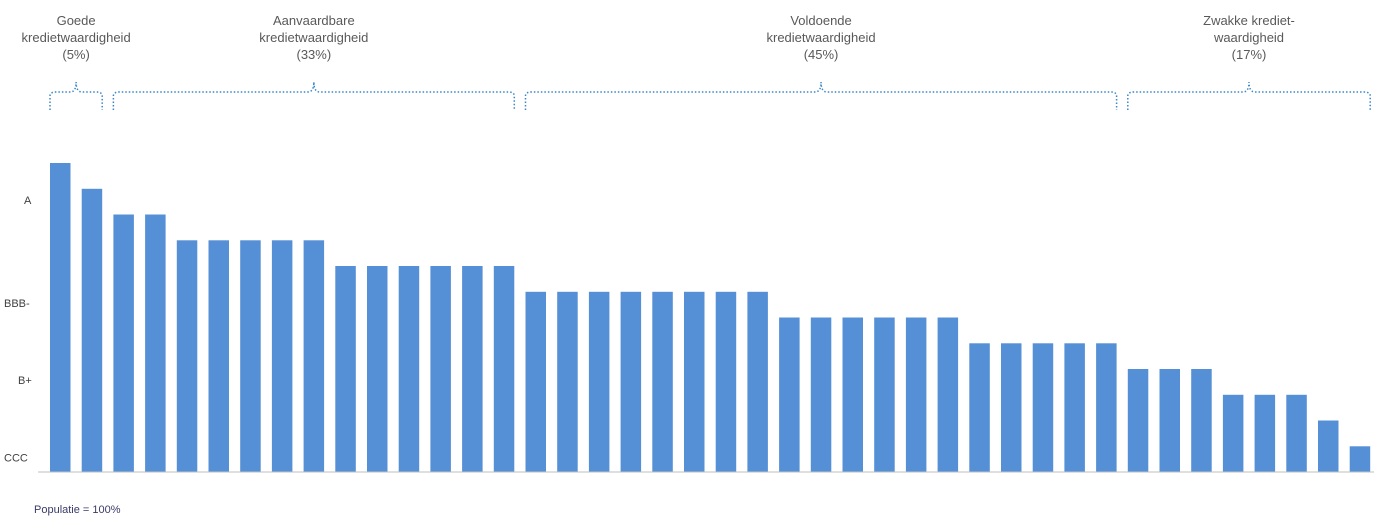  What do you see at coordinates (821, 29) in the screenshot?
I see `group-title: Voldoende kredietwaardigheid` at bounding box center [821, 29].